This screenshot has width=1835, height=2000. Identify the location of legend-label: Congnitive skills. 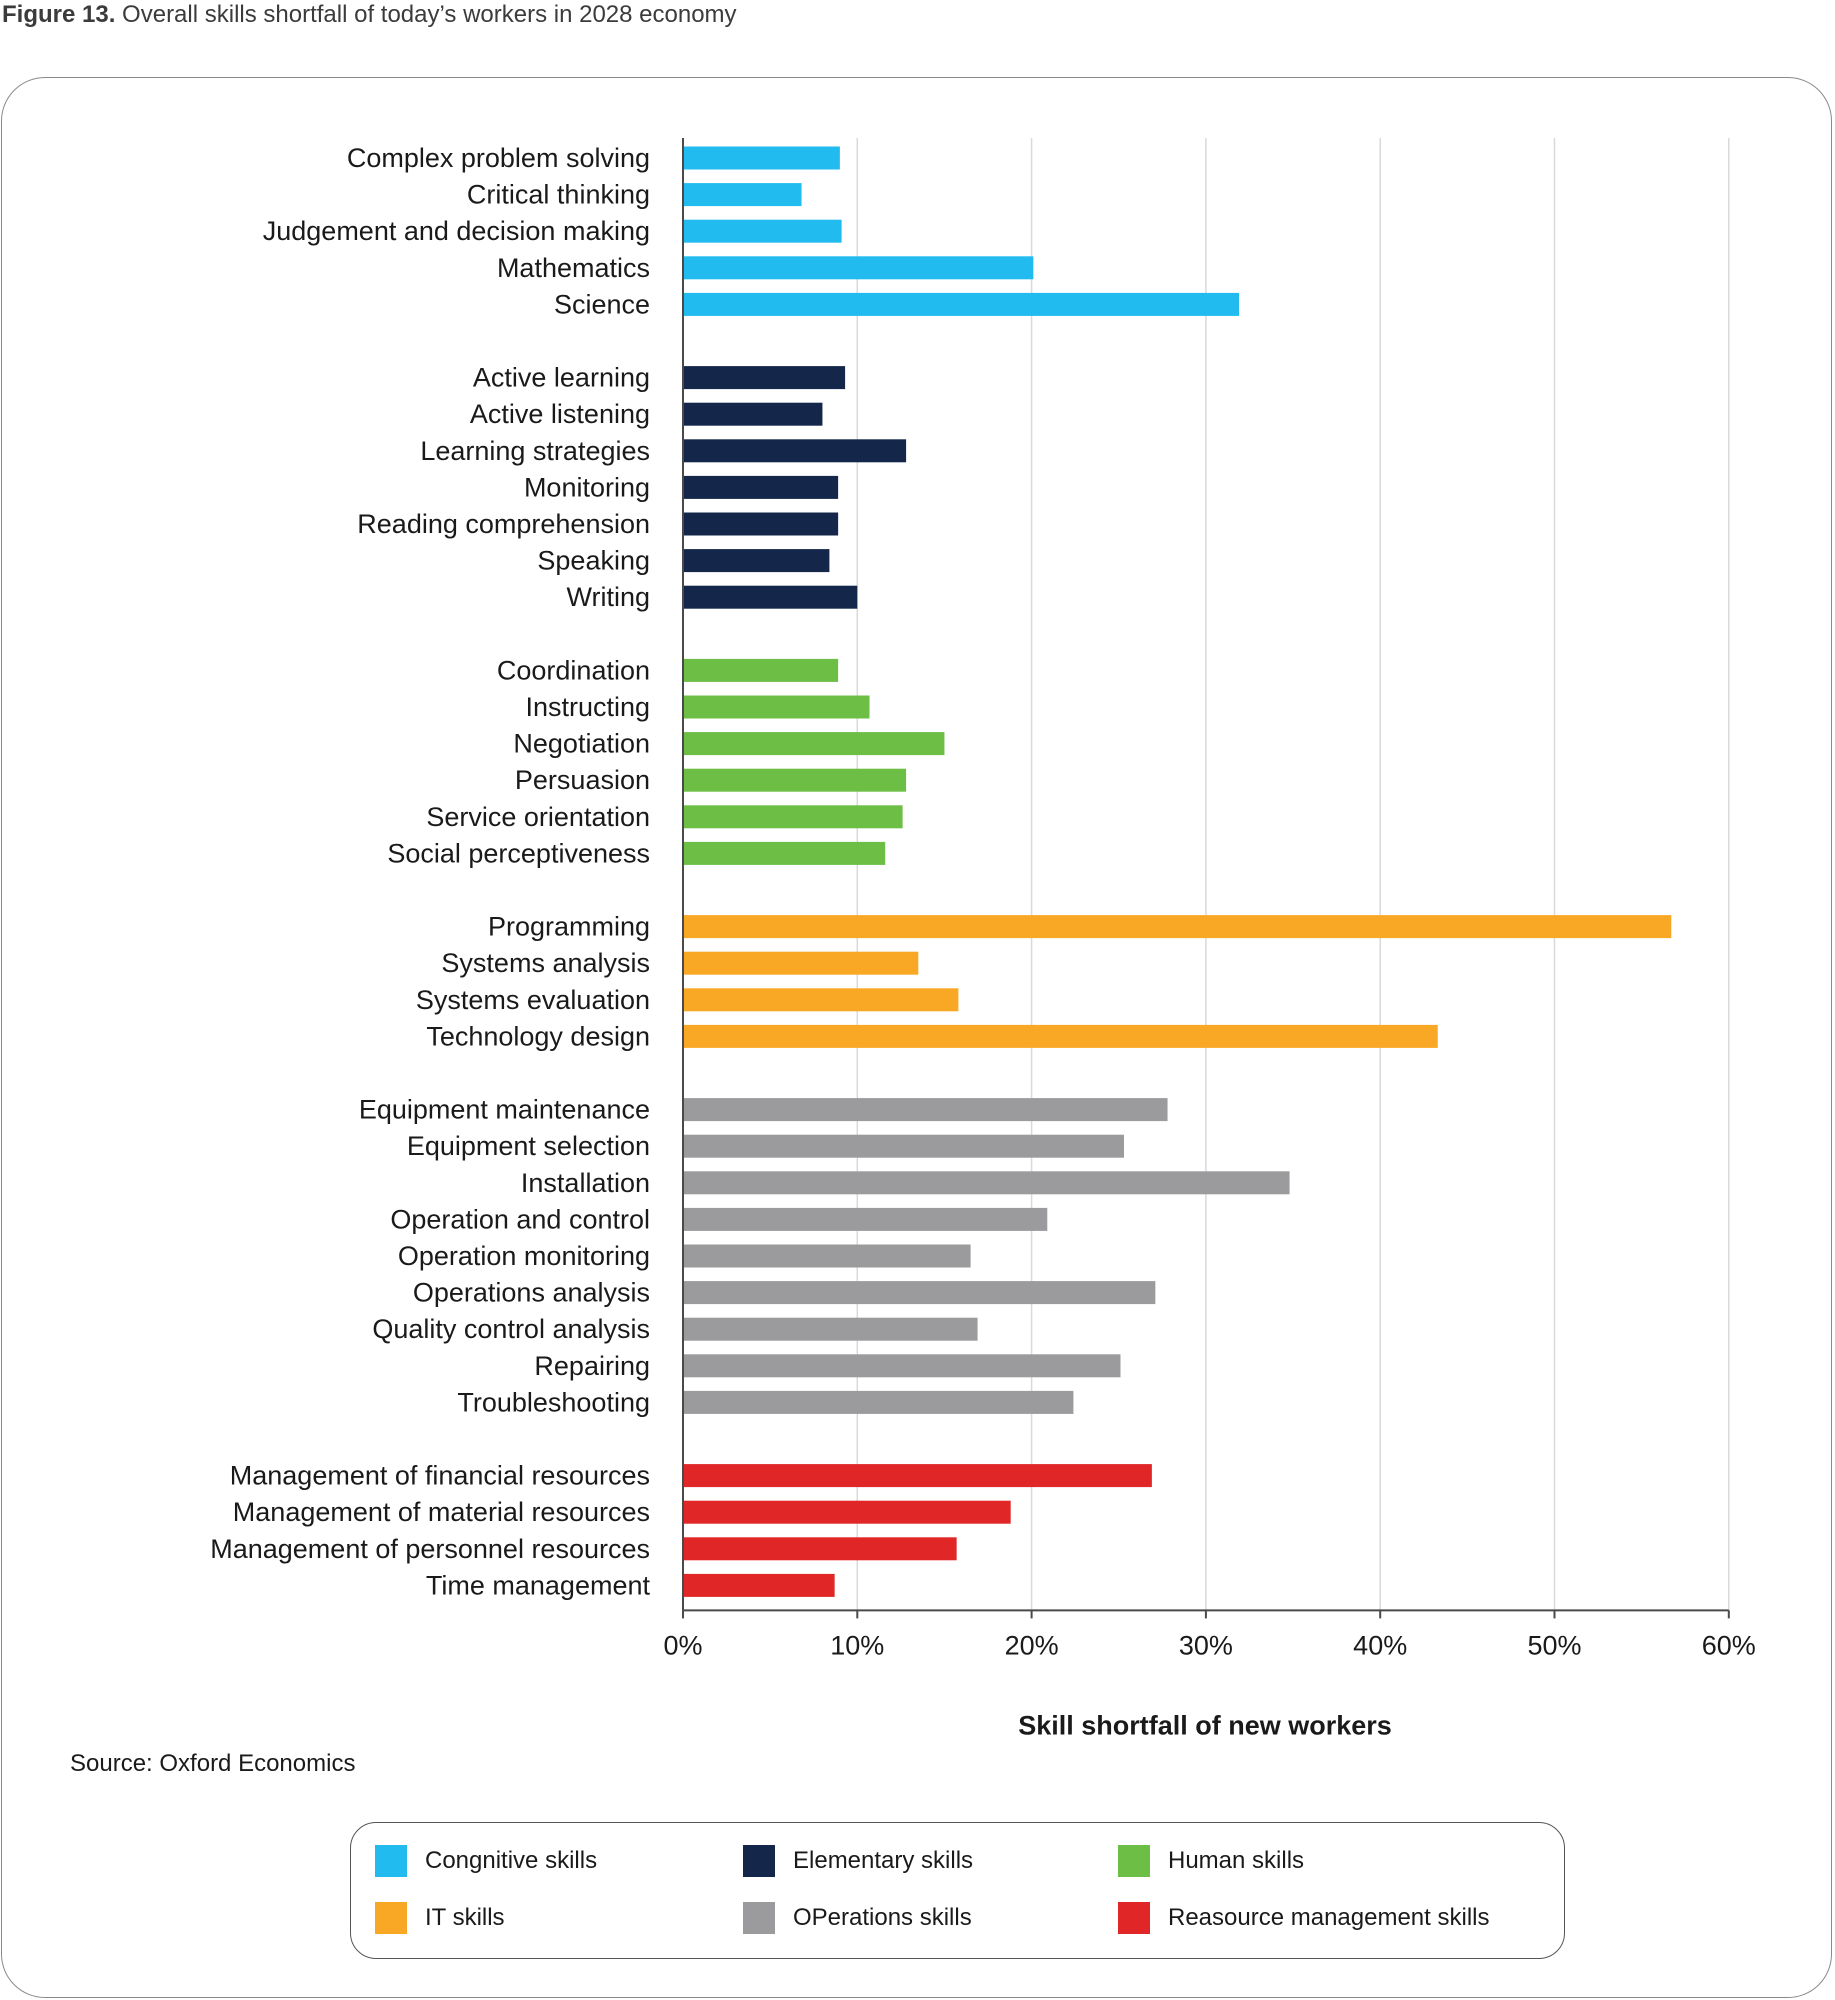
(511, 1860).